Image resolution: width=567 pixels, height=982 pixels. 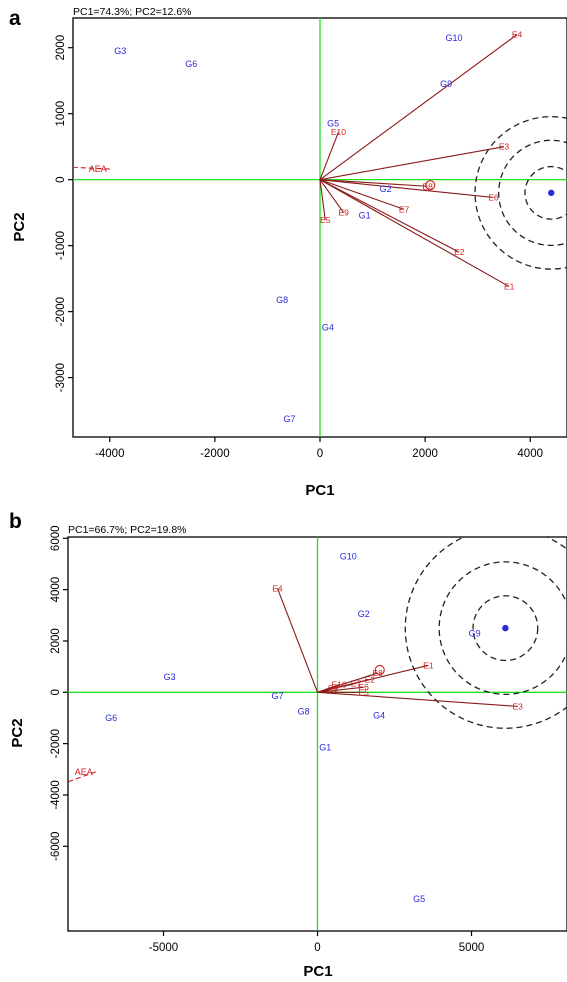 What do you see at coordinates (64, 213) in the screenshot?
I see `y-axis-ticks-a: 2000 1000 0 -1000 -2000 -3000` at bounding box center [64, 213].